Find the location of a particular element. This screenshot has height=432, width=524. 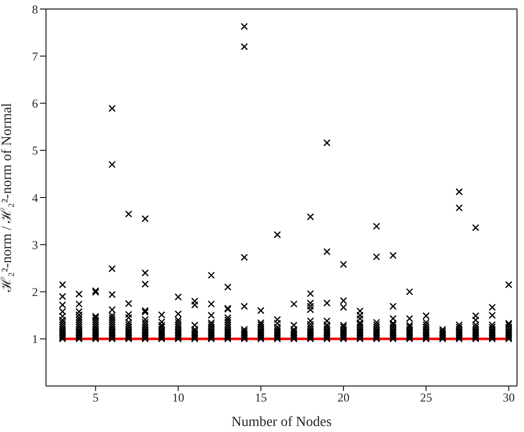

y-tick-label: 6 is located at coordinates (35, 103).